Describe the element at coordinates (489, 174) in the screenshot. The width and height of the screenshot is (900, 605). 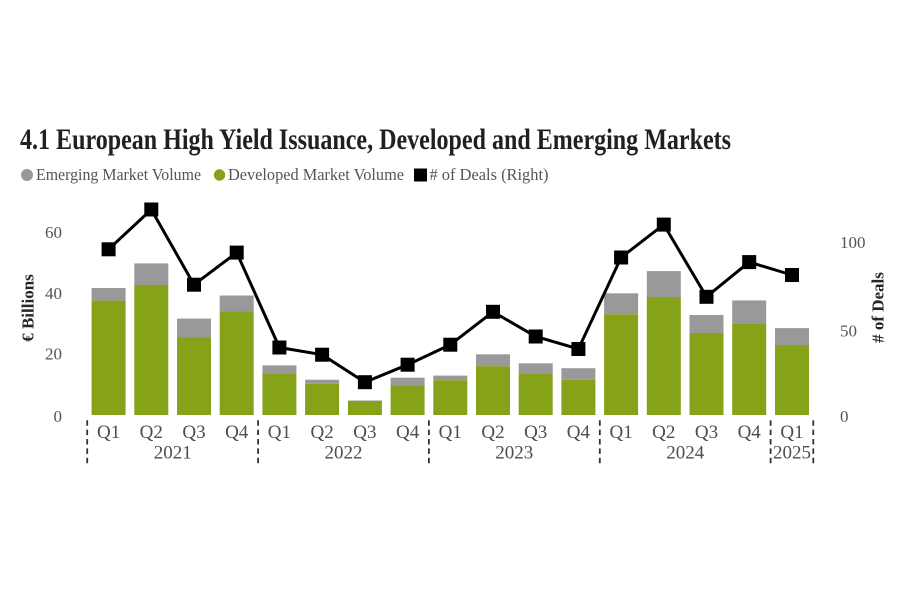
I see `svg-text: # of Deals (Right)` at that location.